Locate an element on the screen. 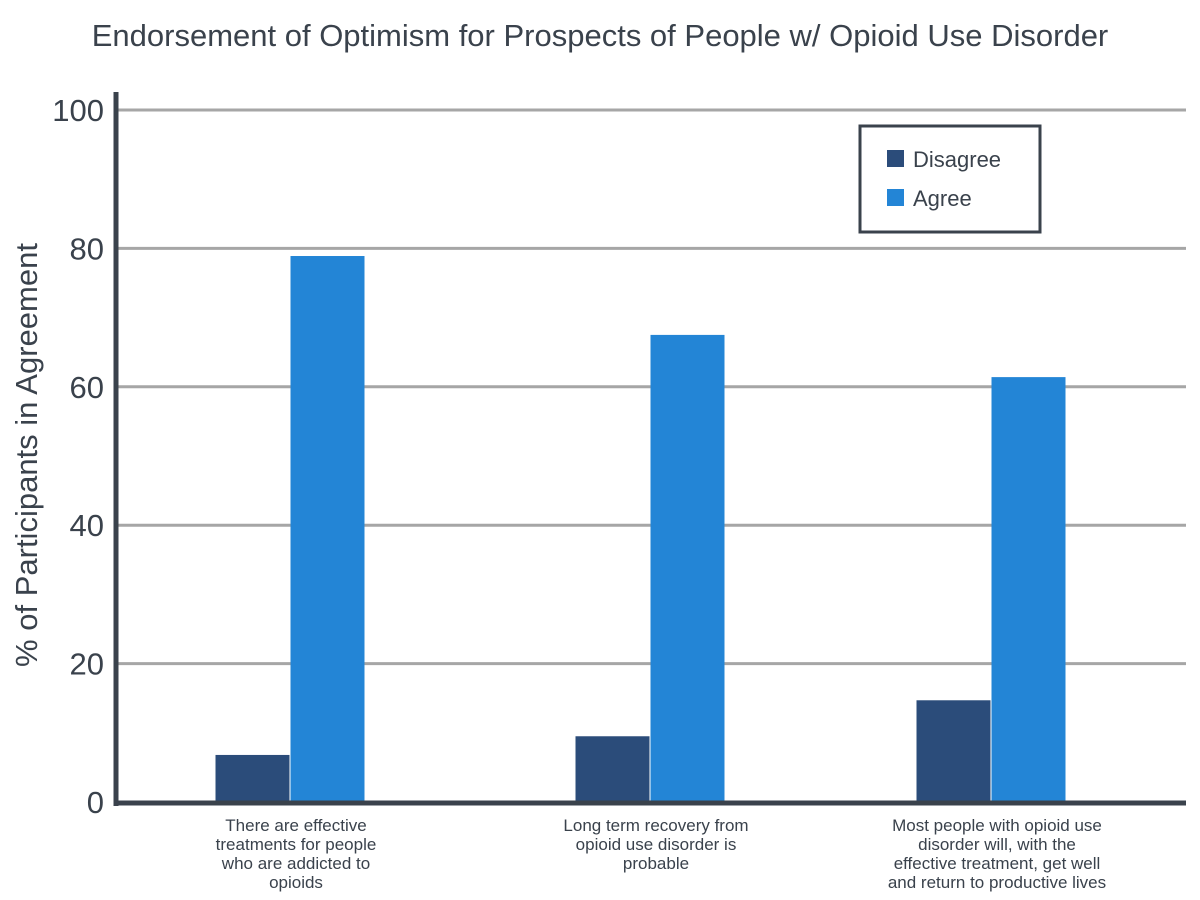  legend-box is located at coordinates (950, 179).